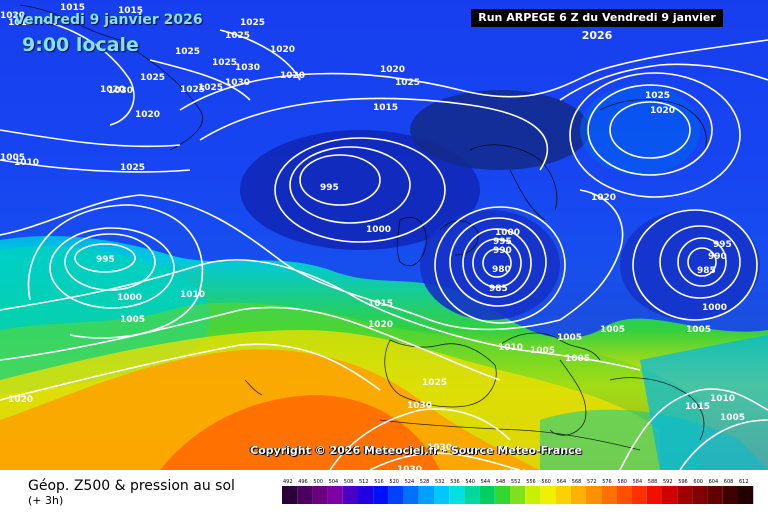  What do you see at coordinates (440, 482) in the screenshot?
I see `legend-value-label: 532` at bounding box center [440, 482].